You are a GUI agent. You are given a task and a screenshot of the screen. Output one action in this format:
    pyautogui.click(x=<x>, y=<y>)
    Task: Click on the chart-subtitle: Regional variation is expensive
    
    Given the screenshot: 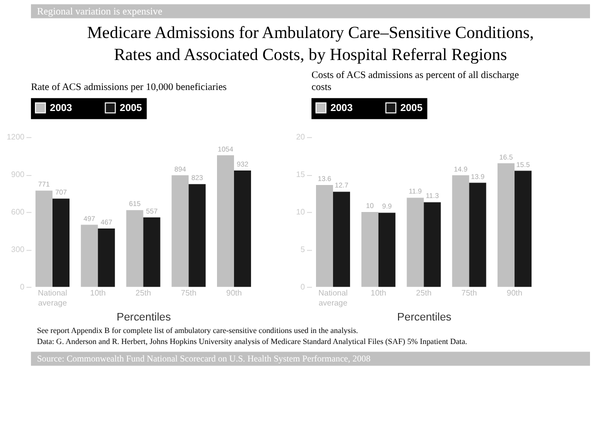 What is the action you would take?
    pyautogui.click(x=99, y=12)
    